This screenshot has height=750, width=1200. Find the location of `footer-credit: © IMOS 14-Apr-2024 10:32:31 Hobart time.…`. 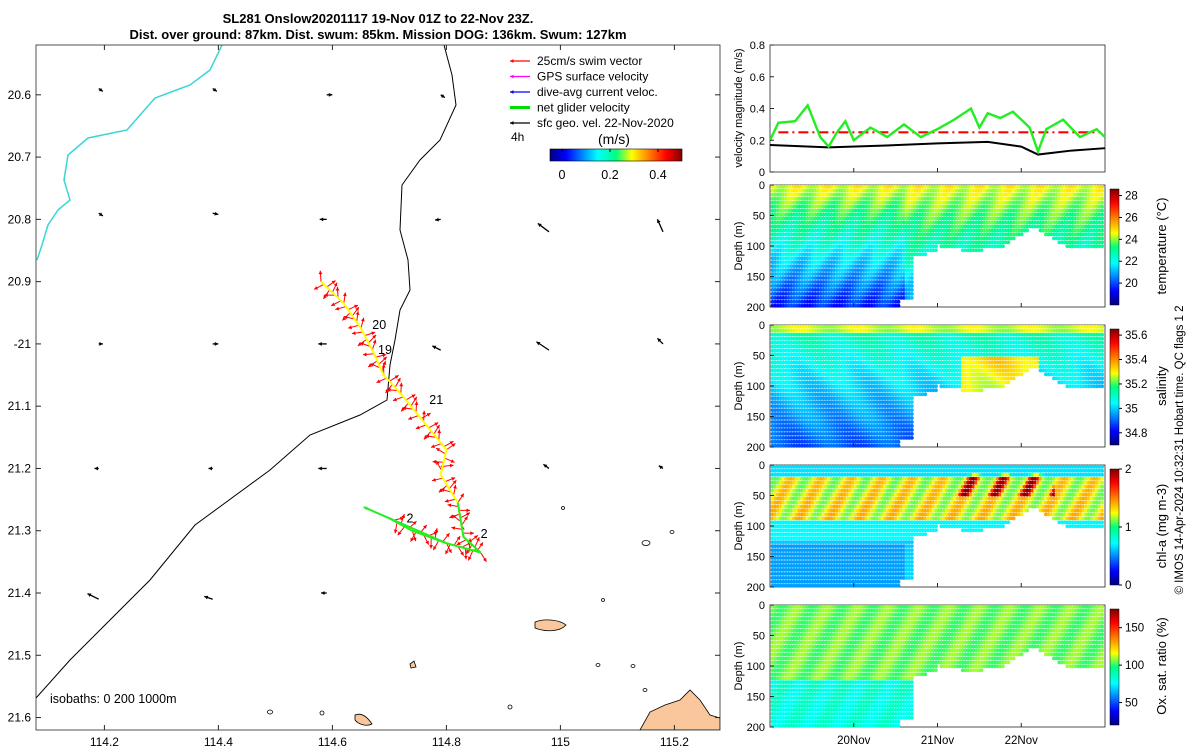

footer-credit: © IMOS 14-Apr-2024 10:32:31 Hobart time.… is located at coordinates (1180, 449).